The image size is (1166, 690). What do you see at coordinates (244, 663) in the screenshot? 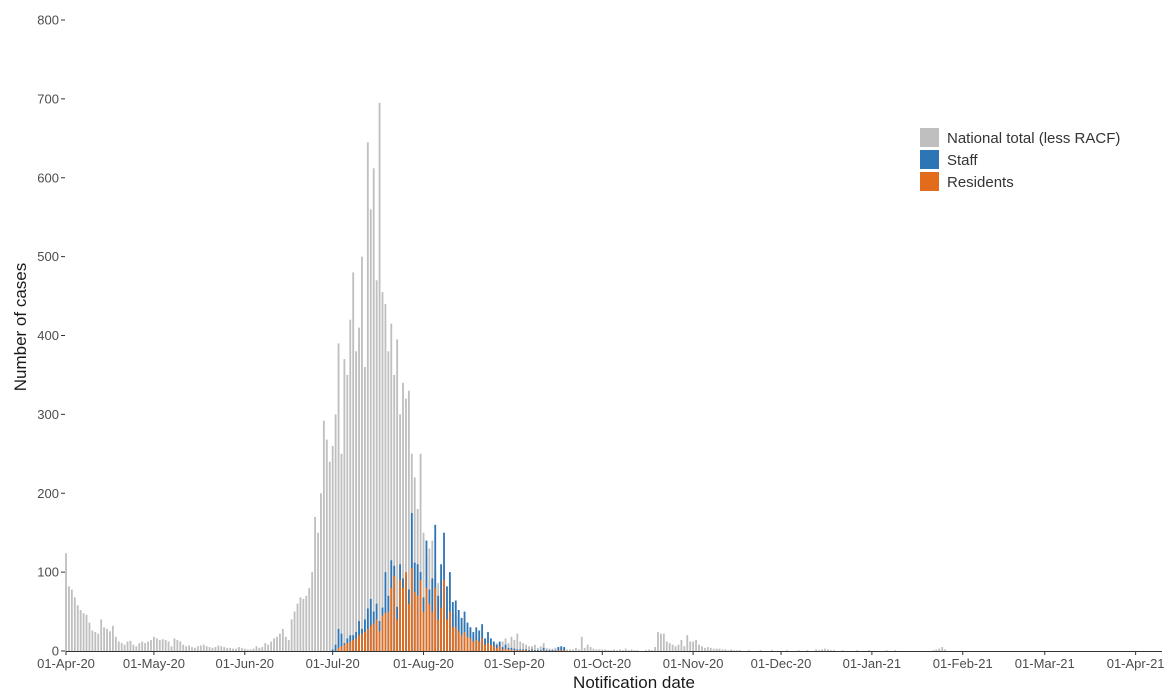
I see `x-tick-label: 01-Jun-20` at bounding box center [244, 663].